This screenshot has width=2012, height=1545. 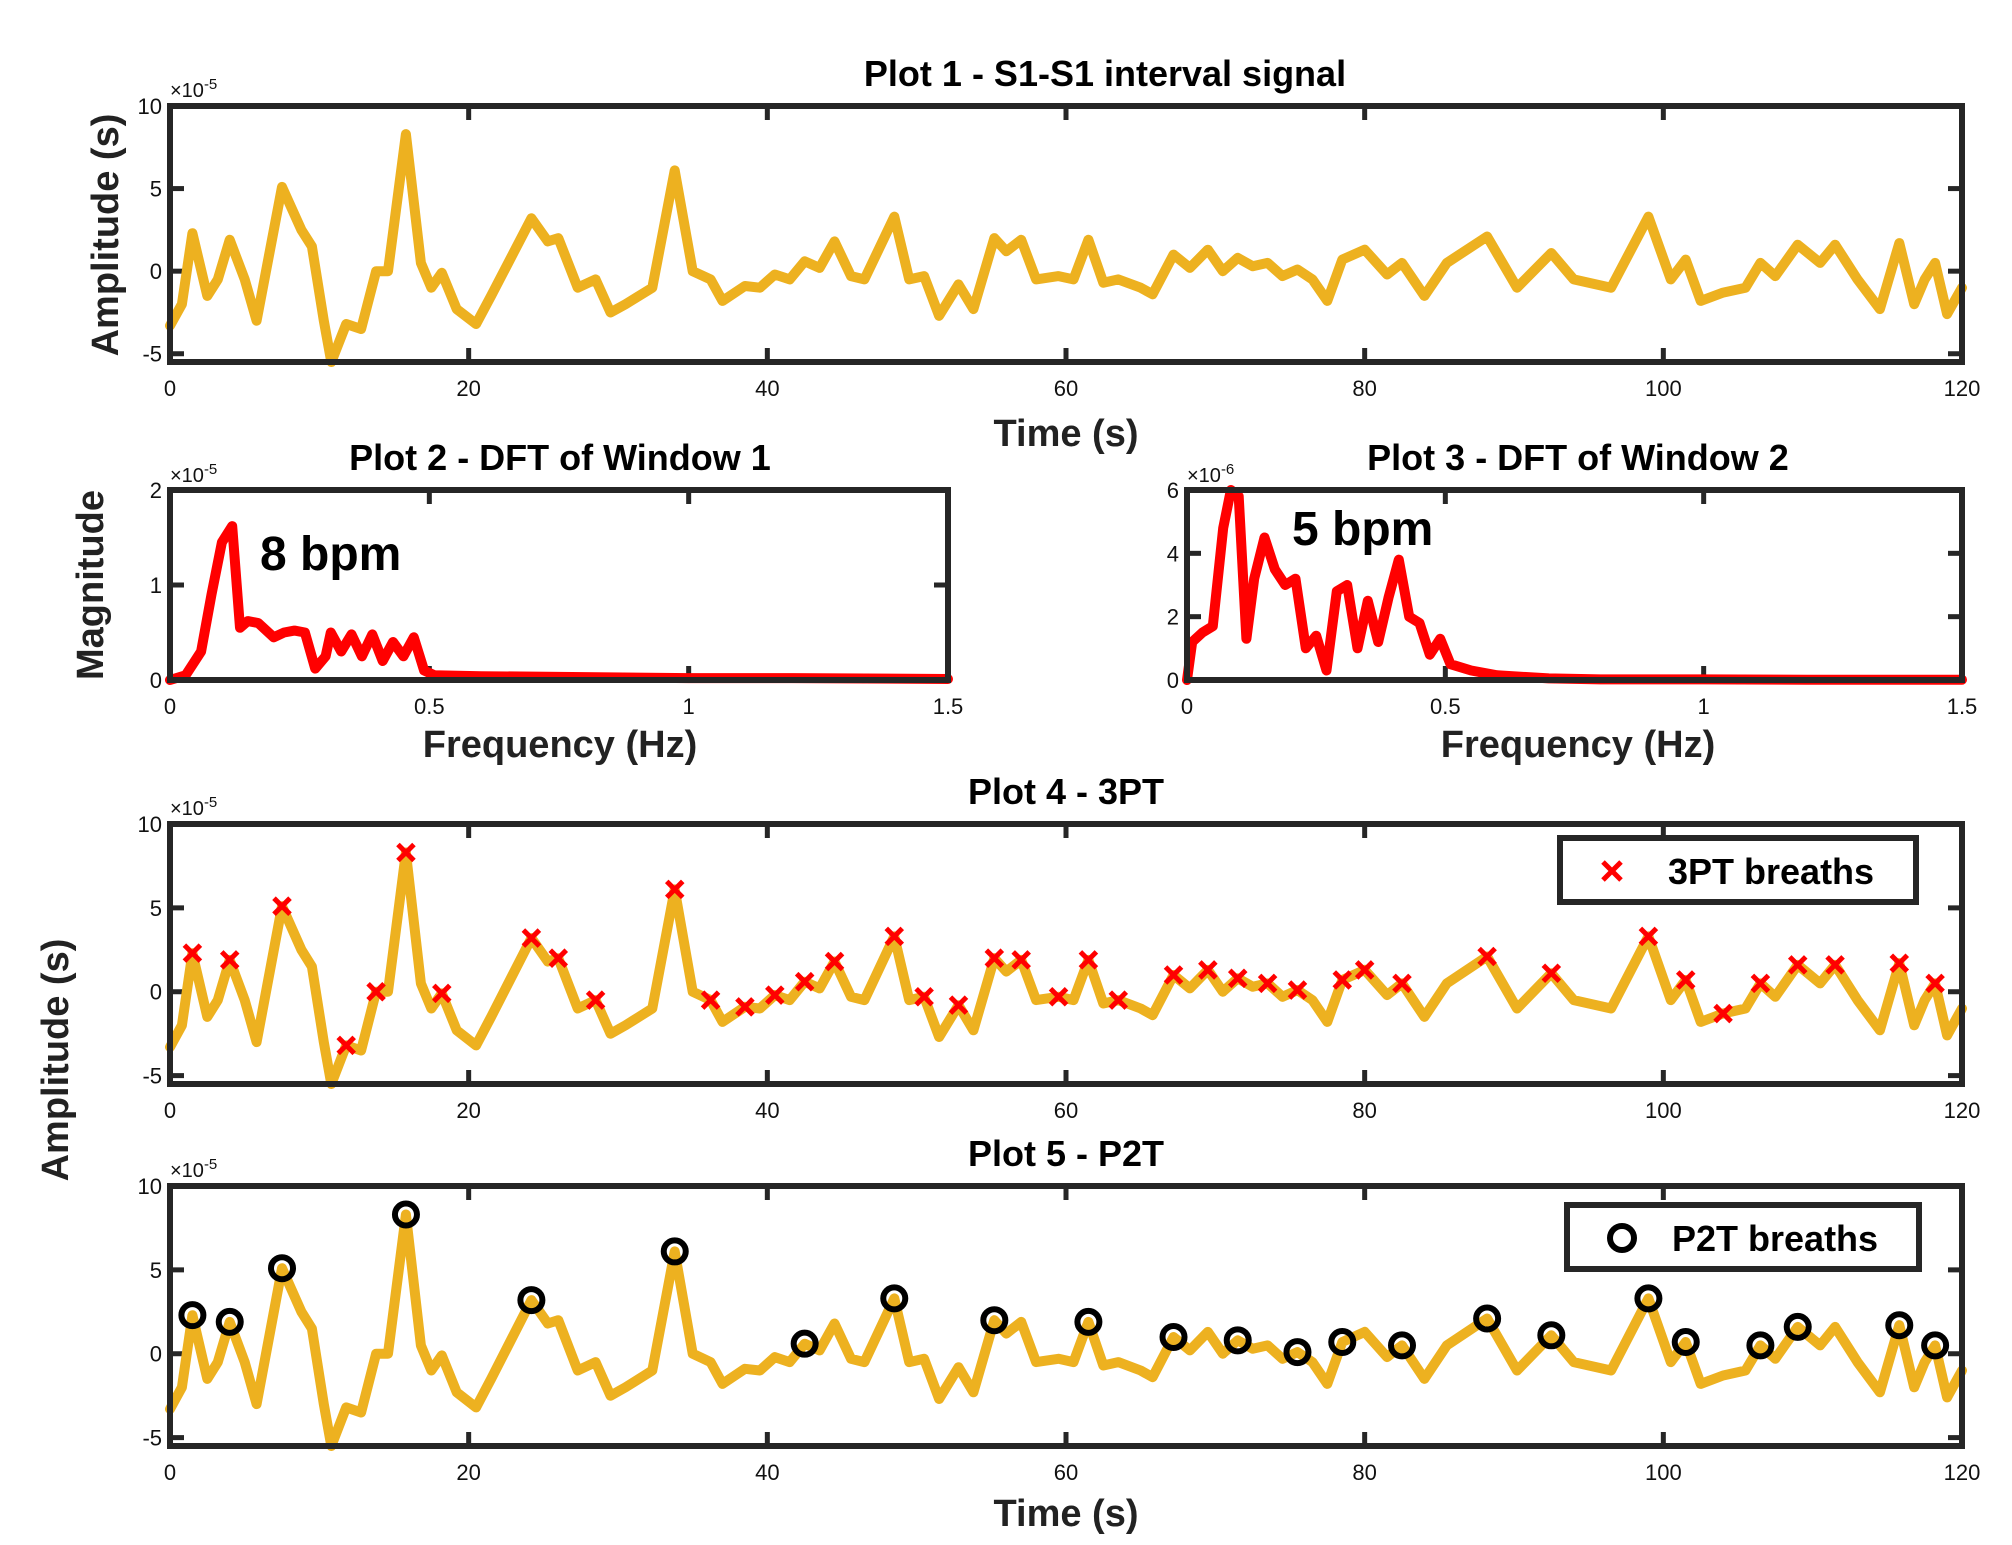 I want to click on plot-2-title: Plot 2 - DFT of Window 1, so click(x=560, y=457).